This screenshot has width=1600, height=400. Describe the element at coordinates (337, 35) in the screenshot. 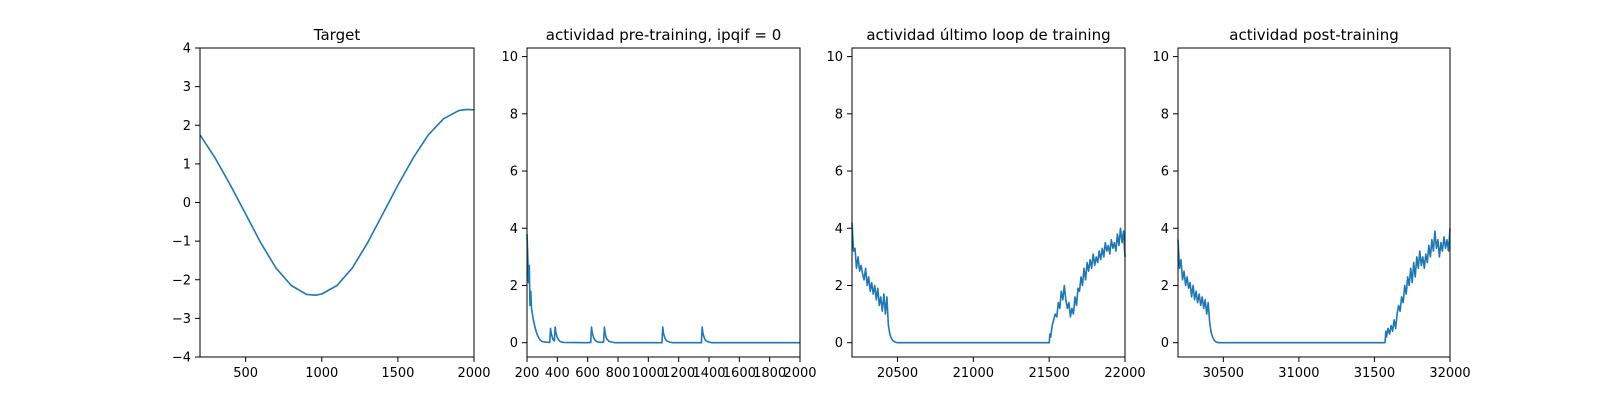

I see `chart-title: Target` at that location.